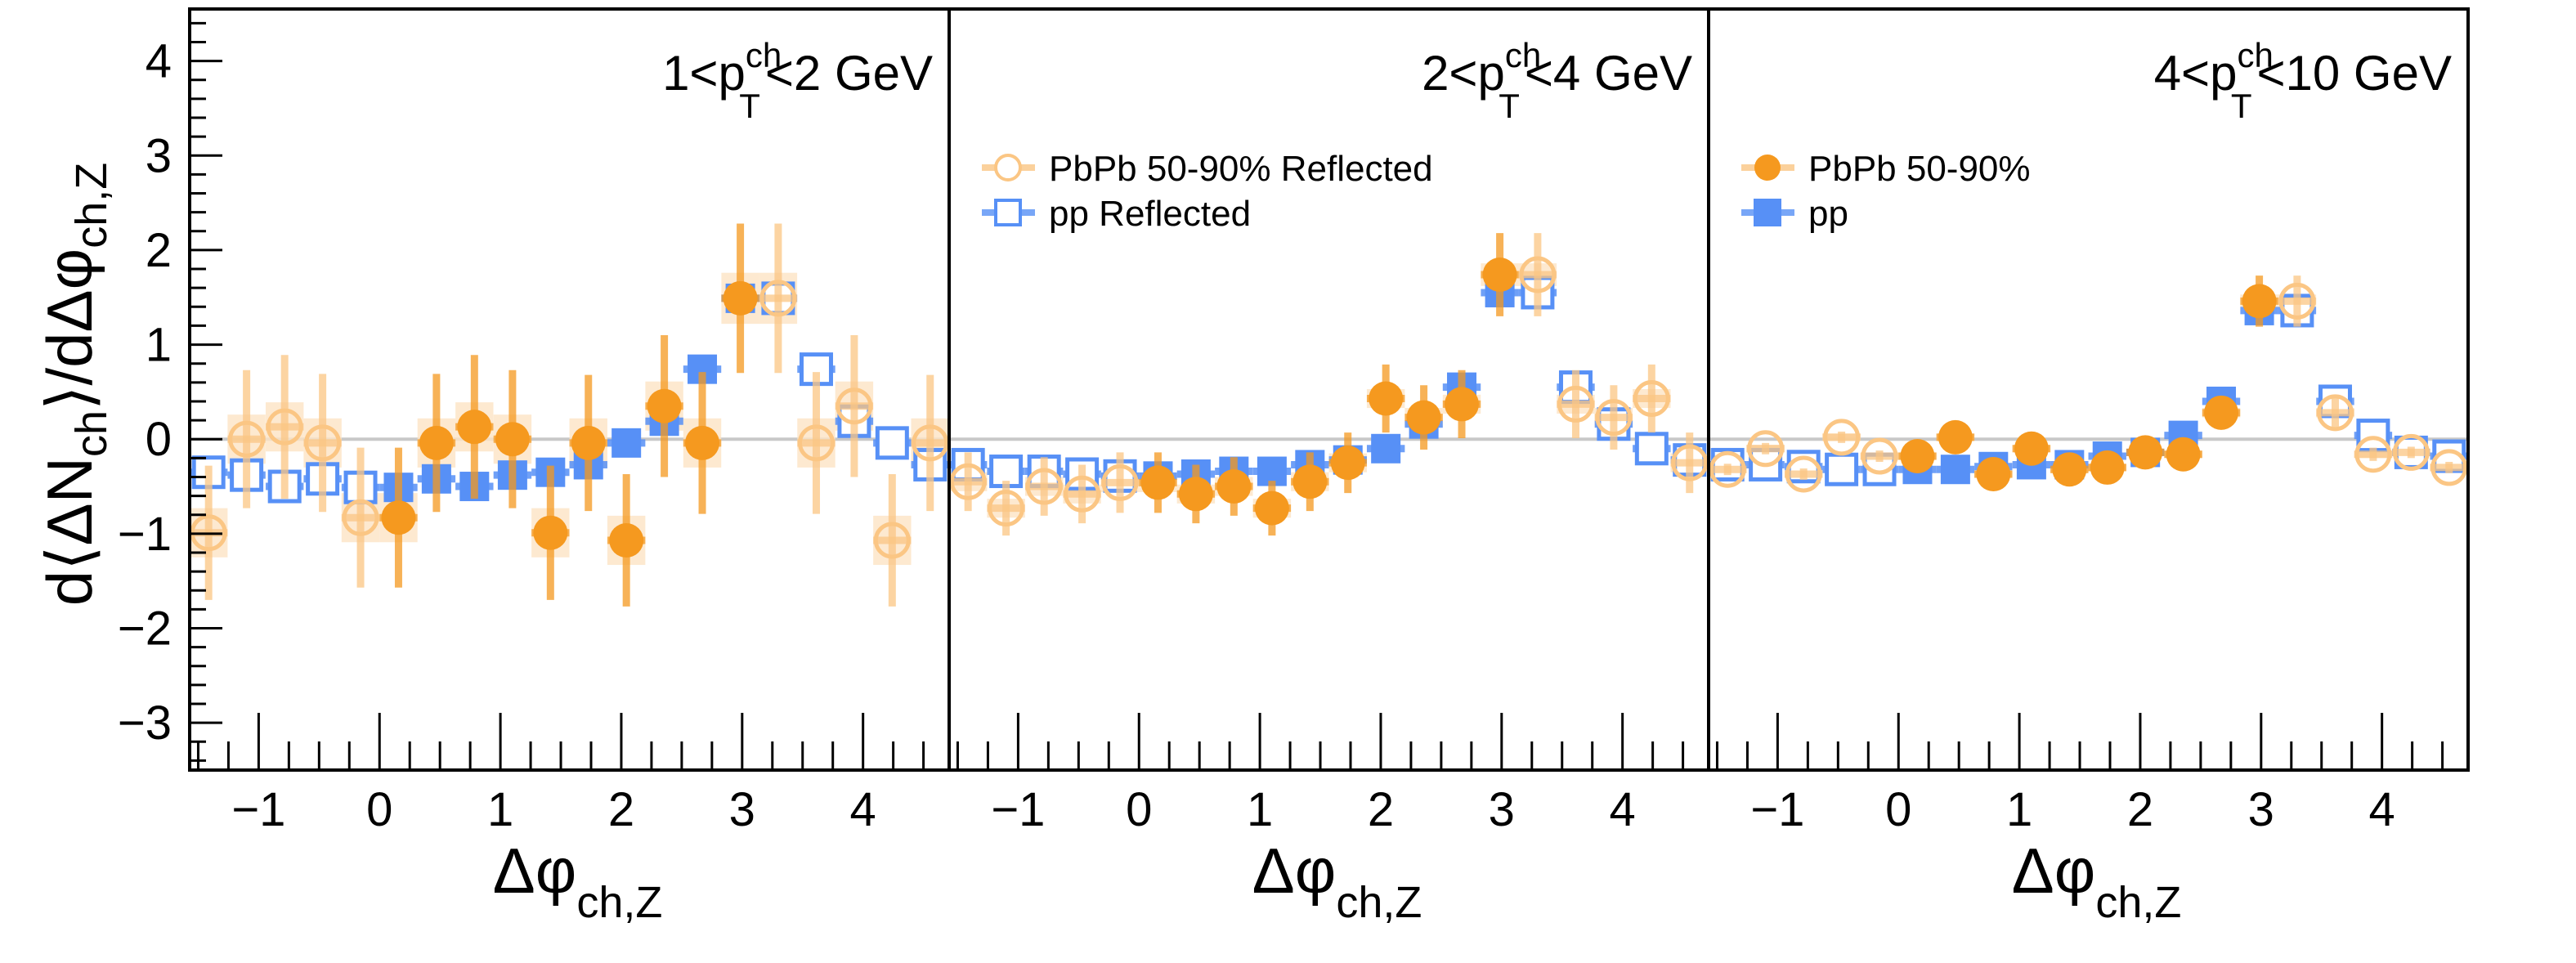 The width and height of the screenshot is (2576, 963). Describe the element at coordinates (145, 629) in the screenshot. I see `y-tick-label: −2` at that location.